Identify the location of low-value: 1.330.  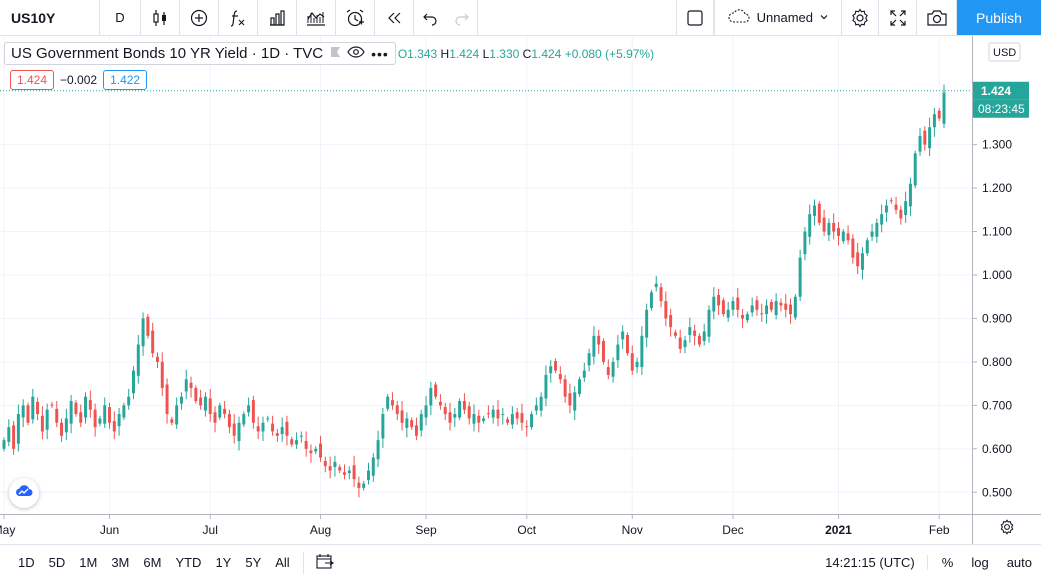
(504, 53).